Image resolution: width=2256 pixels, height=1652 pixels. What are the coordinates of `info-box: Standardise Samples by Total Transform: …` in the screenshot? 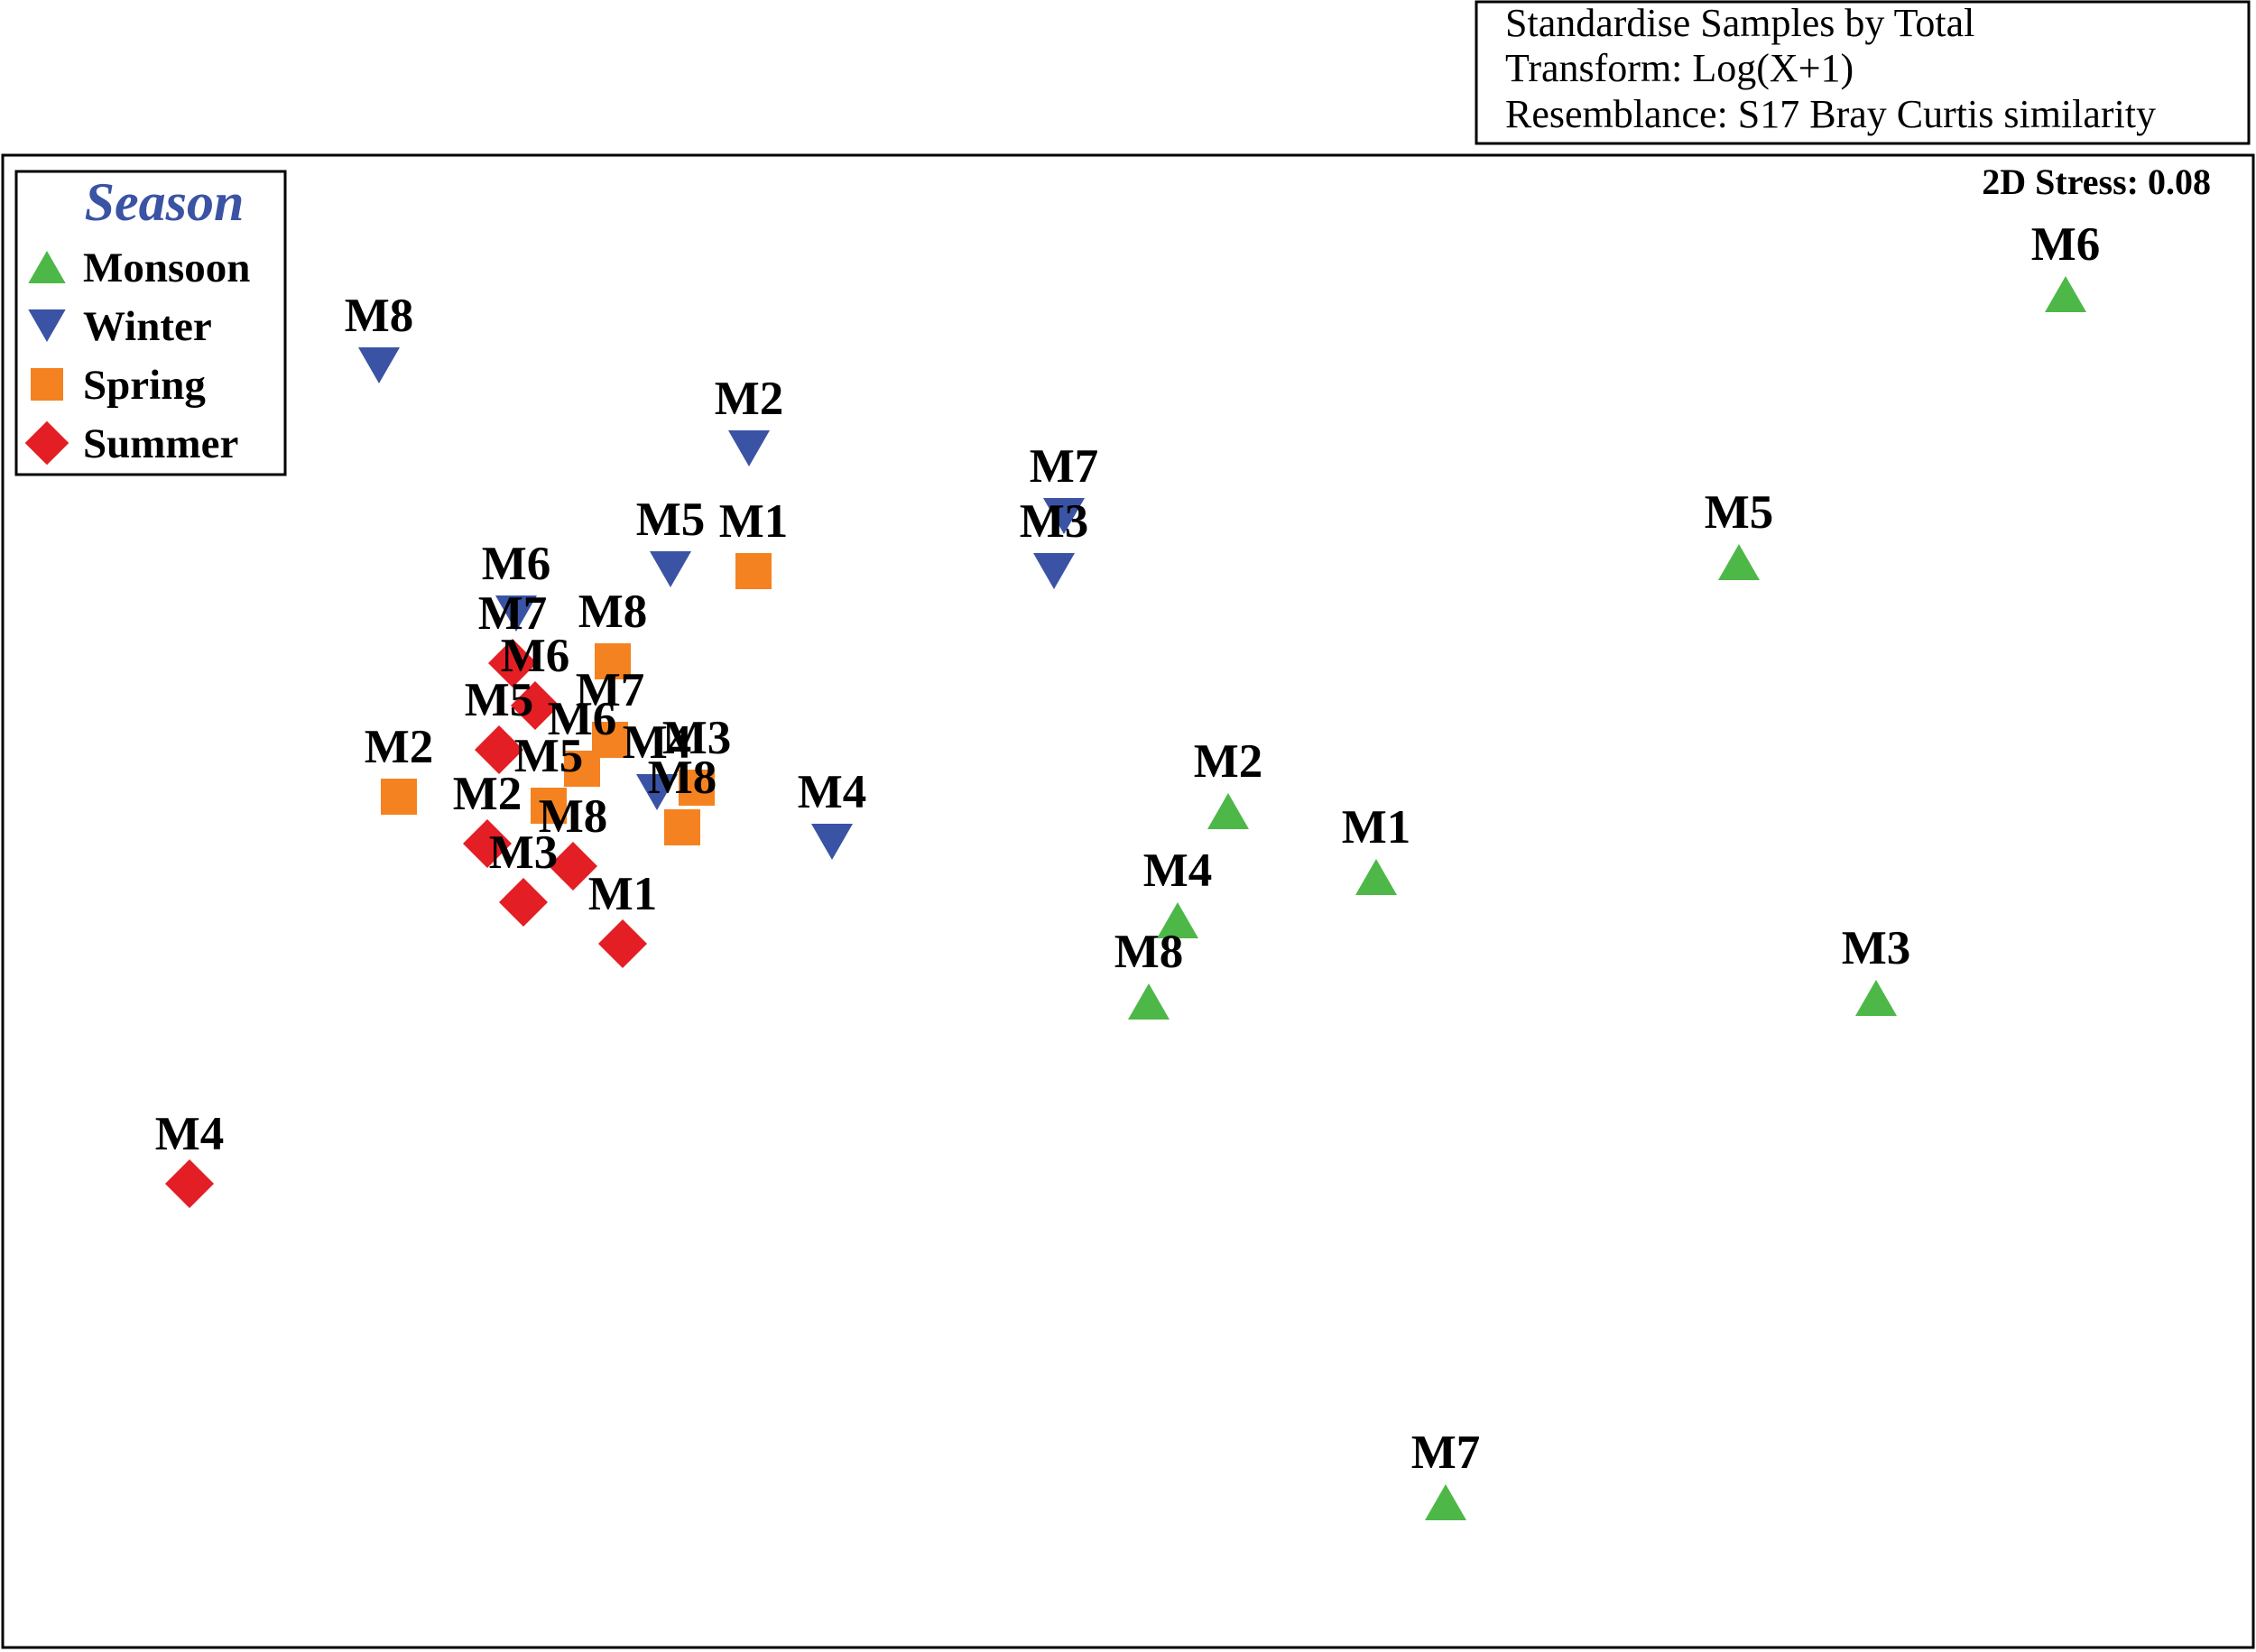 It's located at (1863, 72).